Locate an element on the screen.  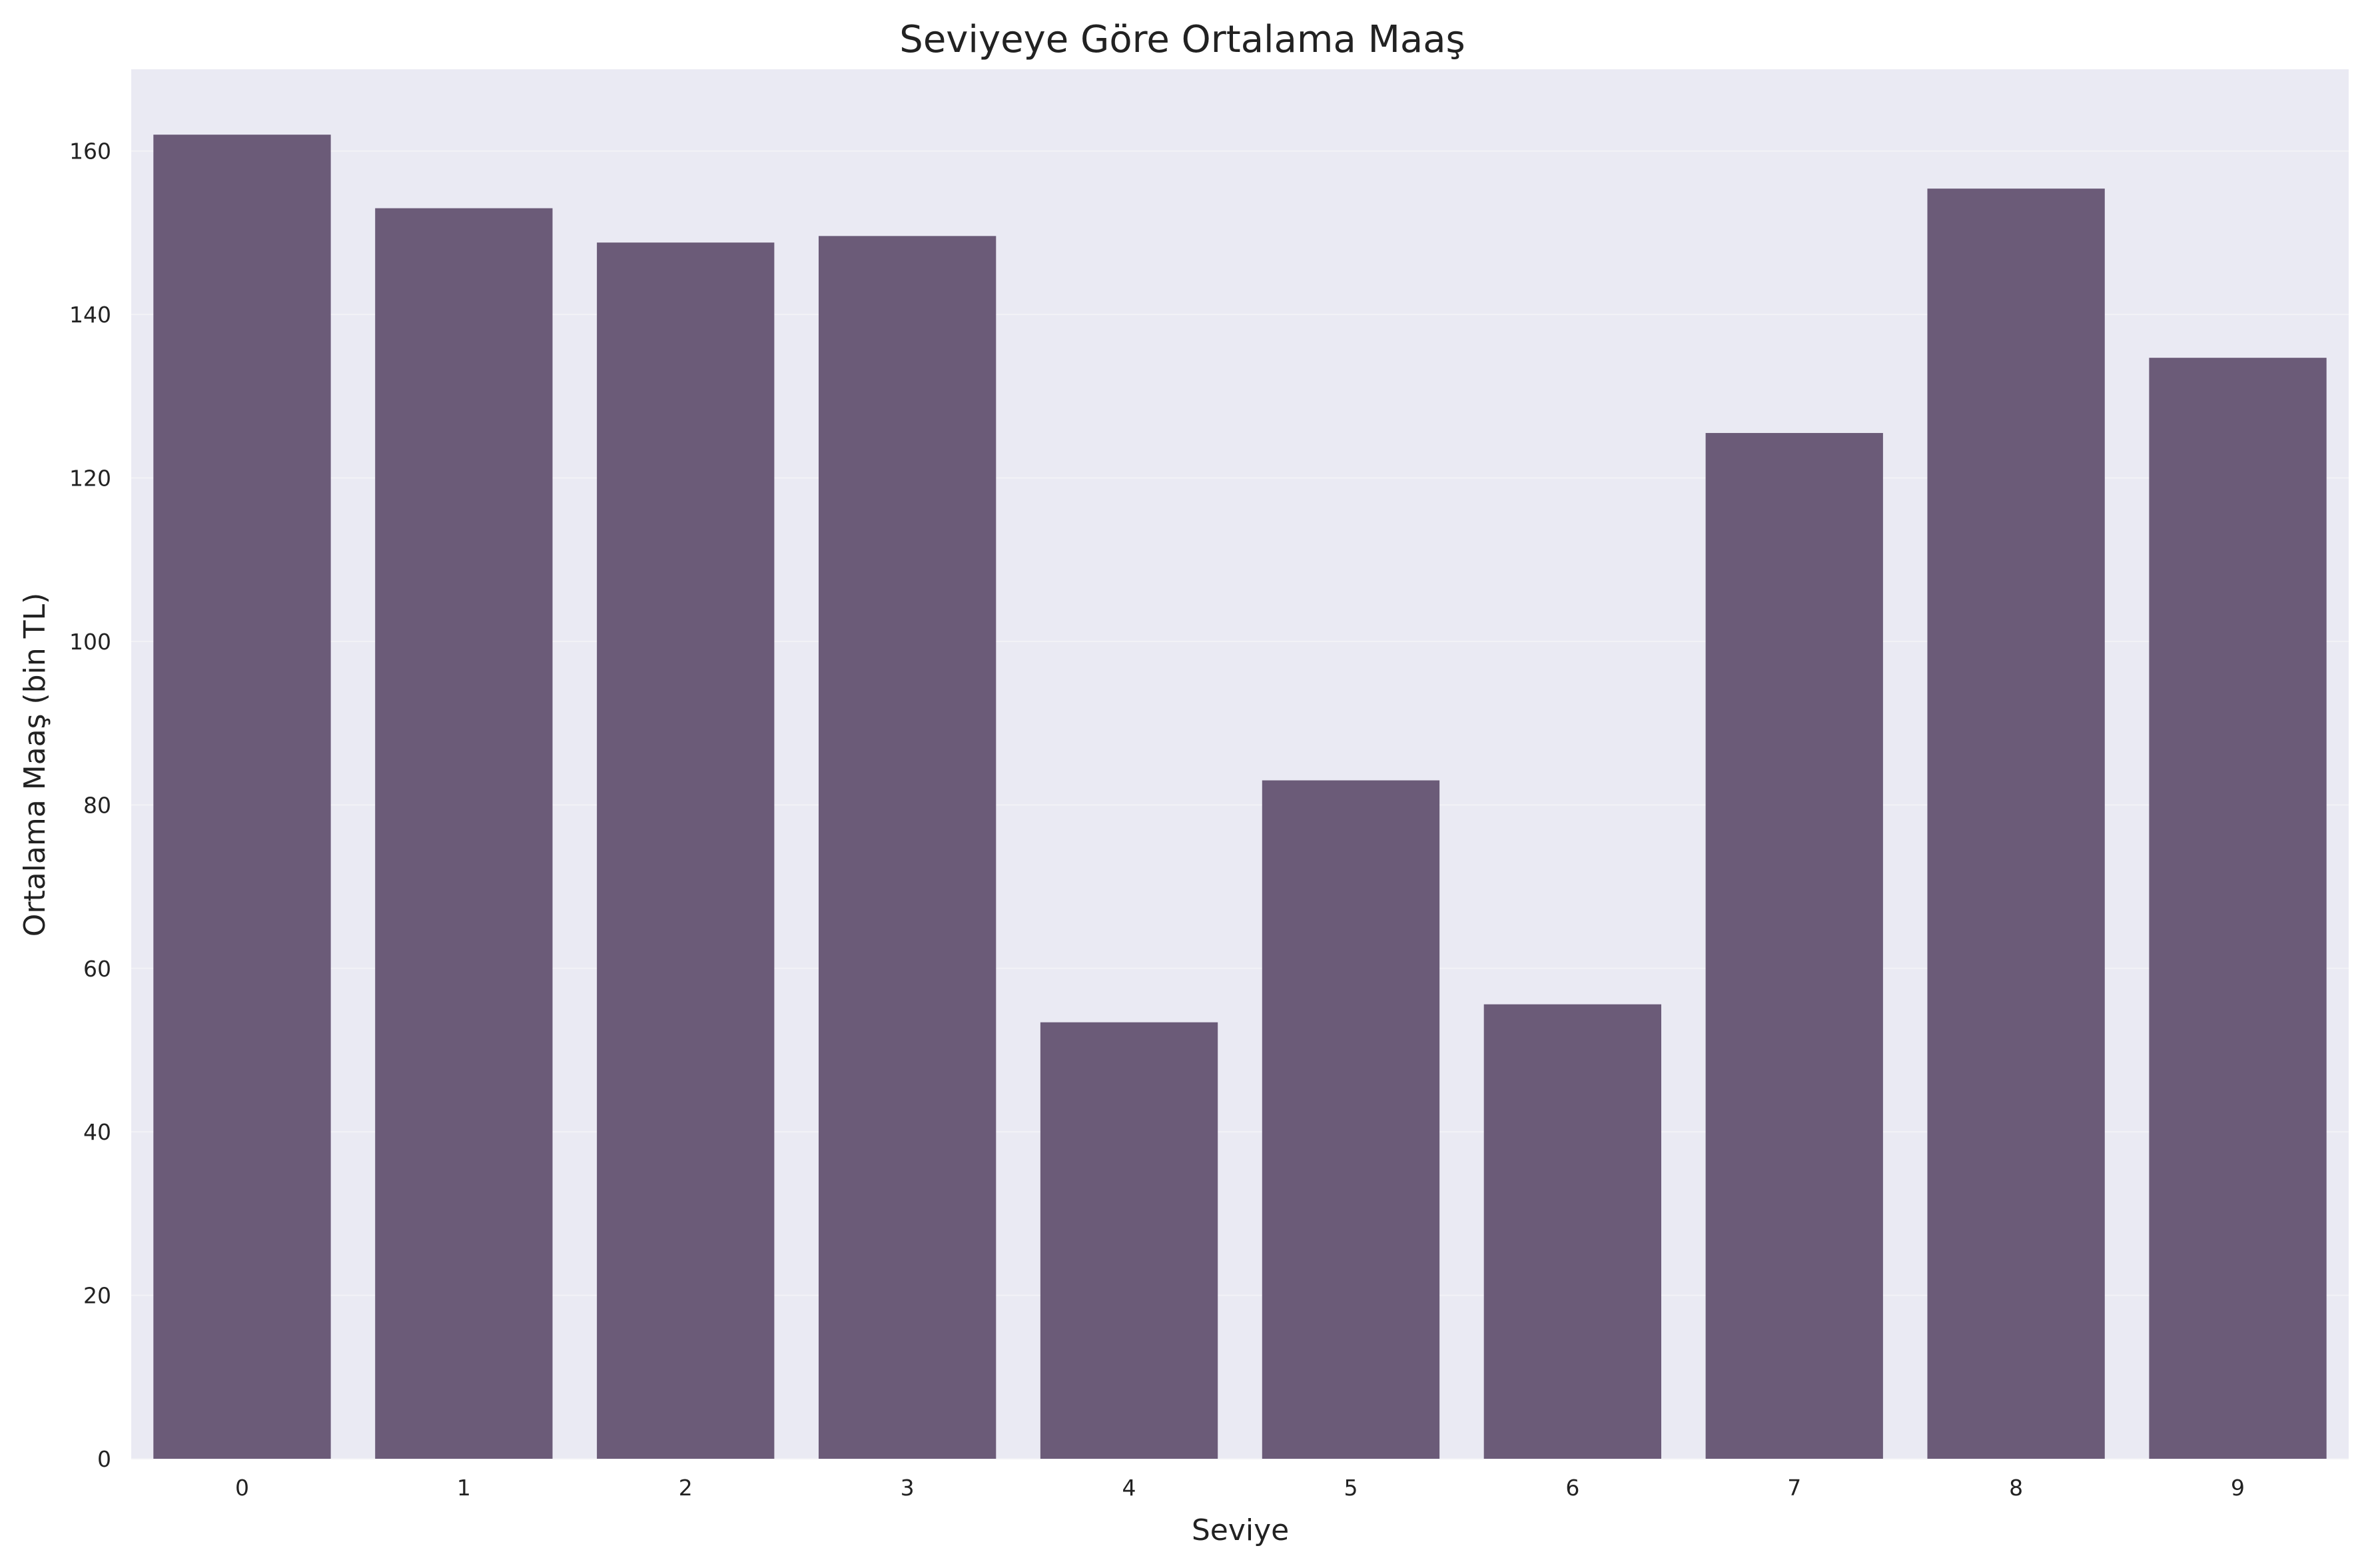
x-axis-ticks: 0 1 2 3 4 5 6 7 8 9 is located at coordinates (1240, 1488).